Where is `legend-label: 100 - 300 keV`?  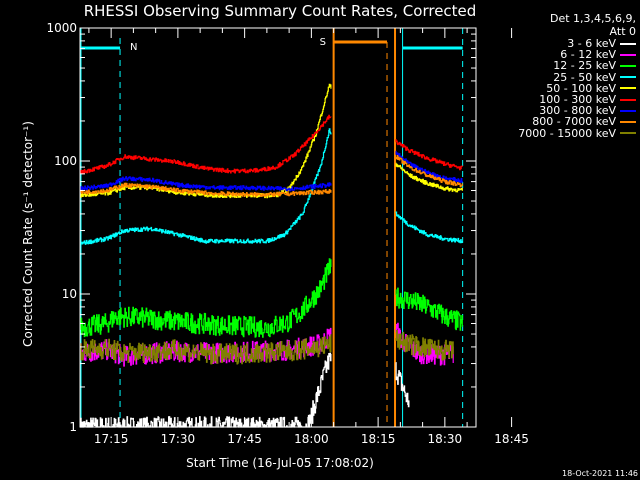 legend-label: 100 - 300 keV is located at coordinates (577, 100).